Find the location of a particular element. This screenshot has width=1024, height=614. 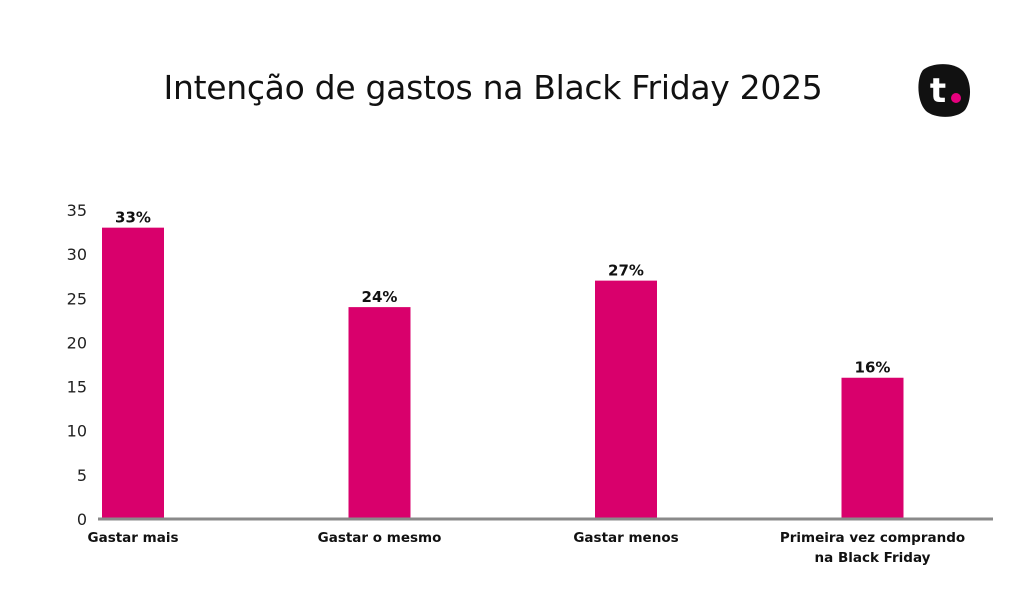

category-label: Primeira vez comprando is located at coordinates (872, 538).